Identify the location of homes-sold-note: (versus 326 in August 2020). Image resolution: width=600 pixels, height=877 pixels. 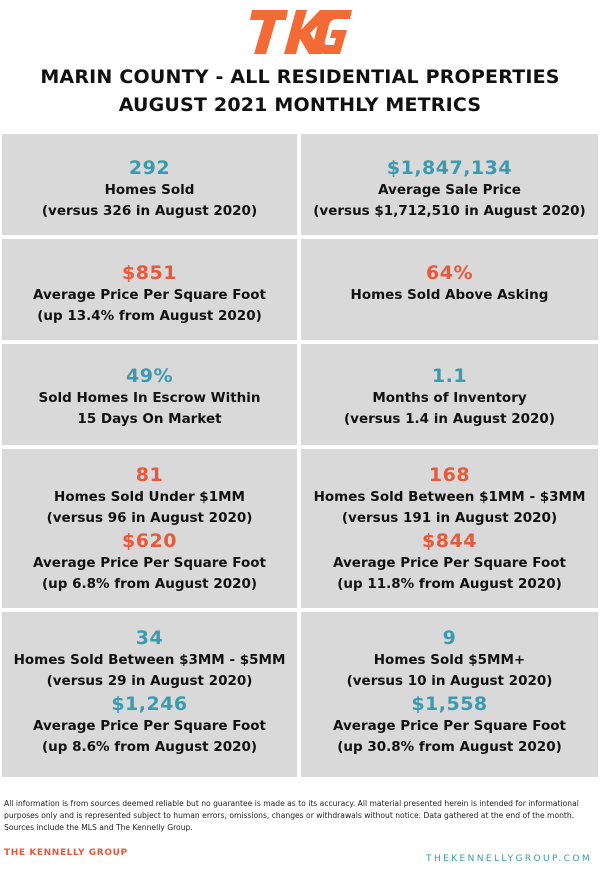
(149, 211).